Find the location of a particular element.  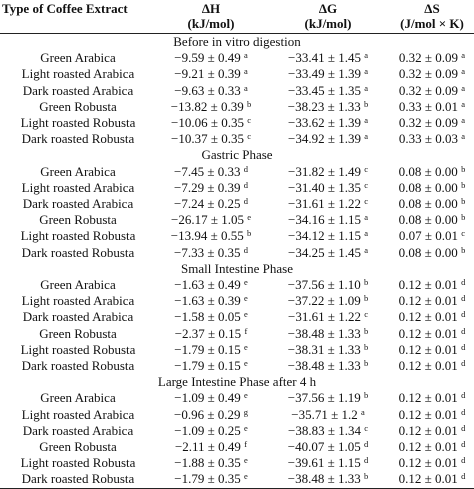

section-title: Before in vitro digestion is located at coordinates (237, 41).